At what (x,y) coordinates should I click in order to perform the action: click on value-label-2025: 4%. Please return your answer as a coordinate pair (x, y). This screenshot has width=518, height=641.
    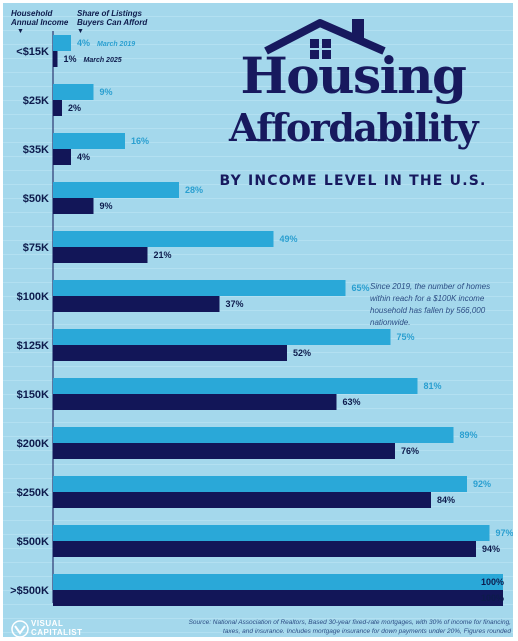
    Looking at the image, I should click on (83, 157).